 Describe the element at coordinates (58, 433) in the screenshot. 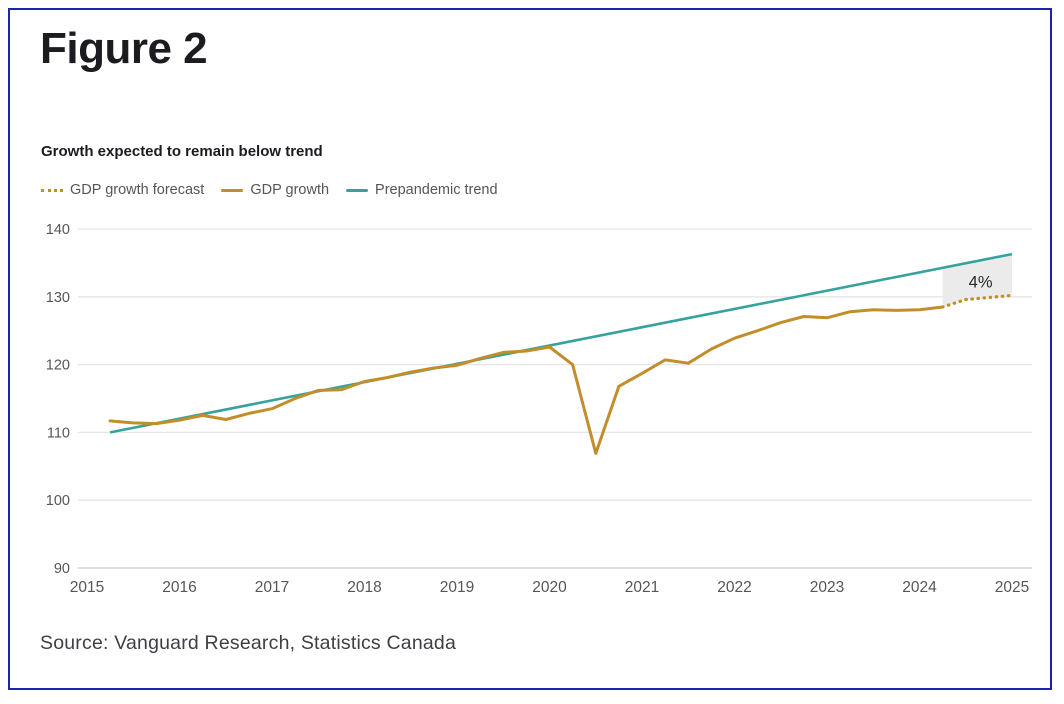

I see `svg-text: 110` at that location.